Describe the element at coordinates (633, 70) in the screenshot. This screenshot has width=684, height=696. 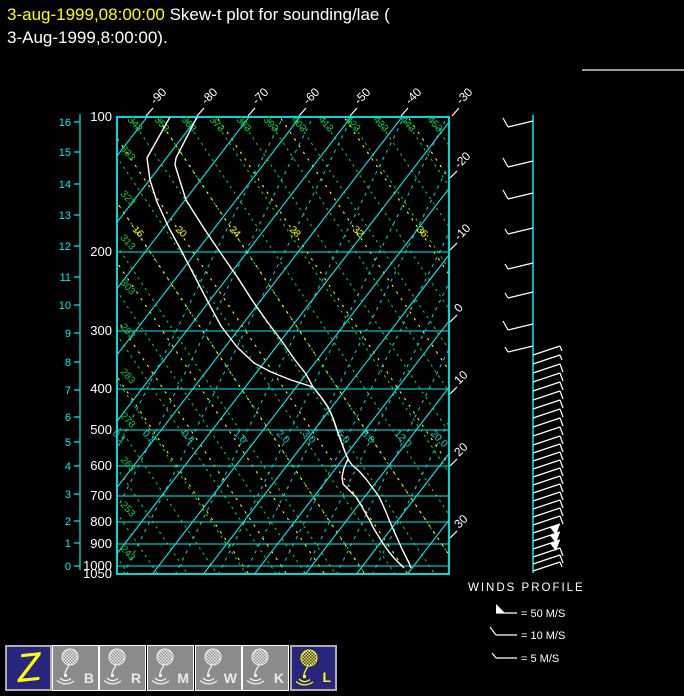
I see `separator-line` at that location.